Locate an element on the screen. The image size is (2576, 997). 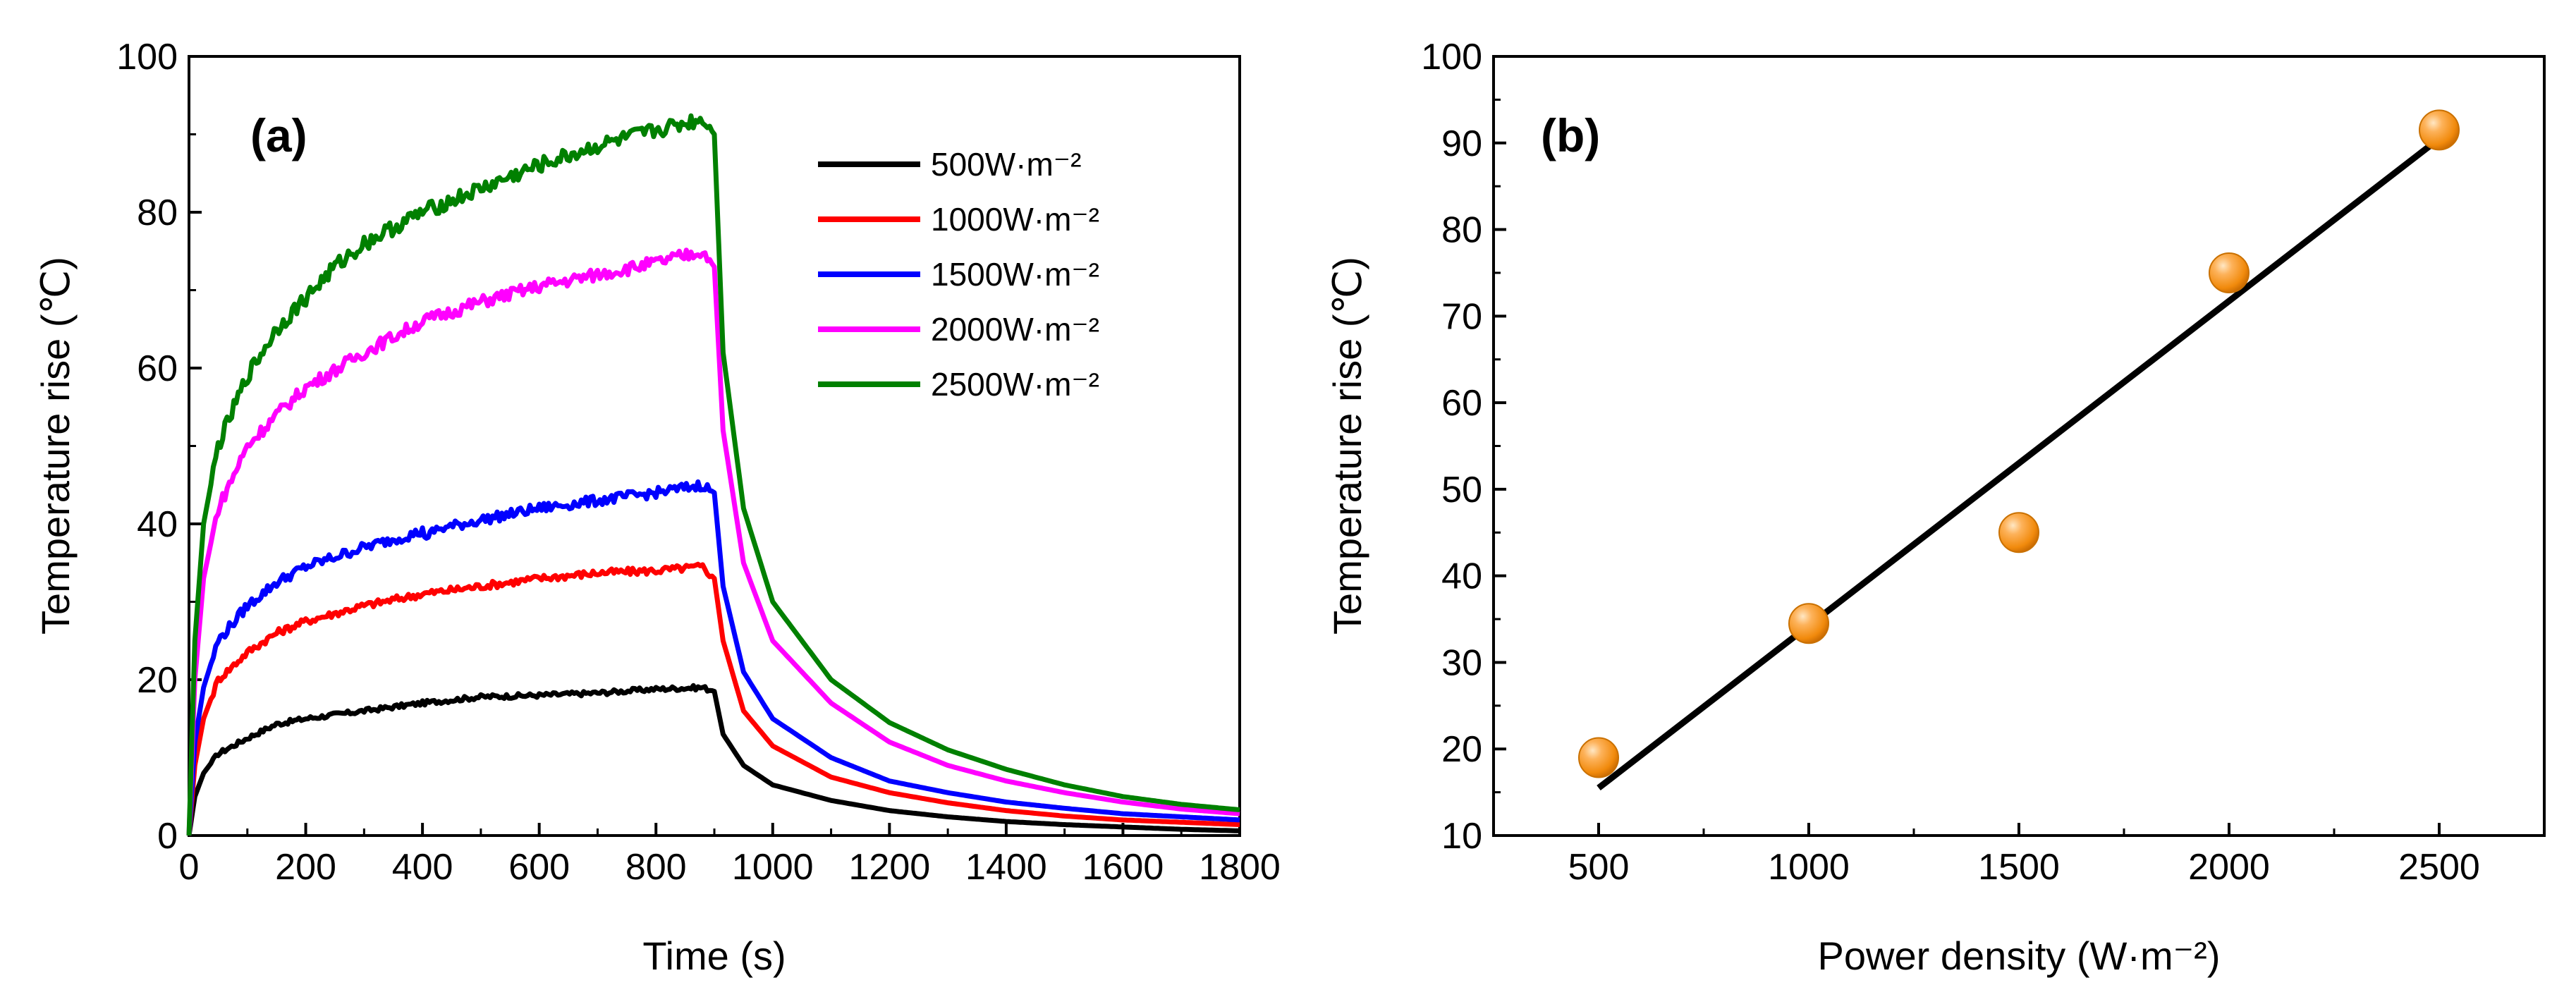
y-tick-label-b: 80 is located at coordinates (1461, 230).